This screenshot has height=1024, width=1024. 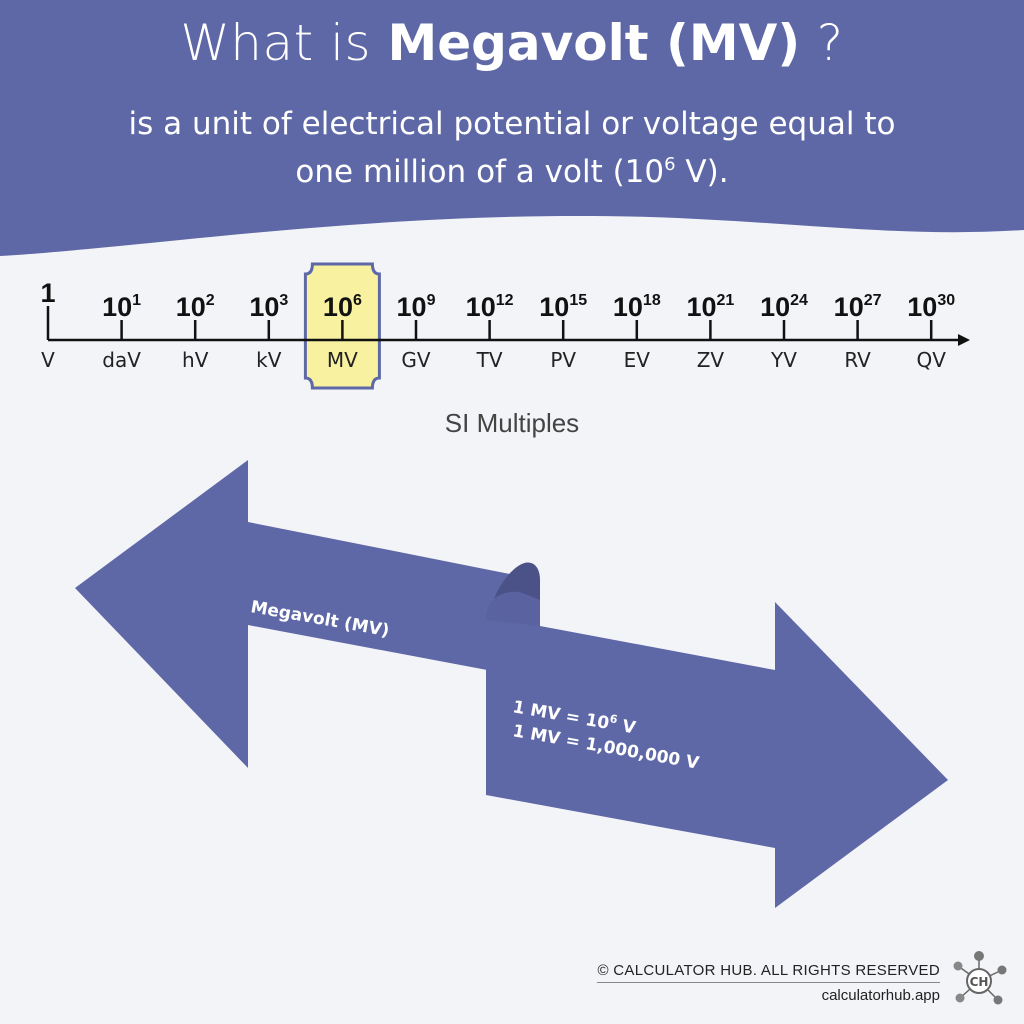 I want to click on copyright-text: © CALCULATOR HUB. ALL RIGHTS RESERVED, so click(x=768, y=972).